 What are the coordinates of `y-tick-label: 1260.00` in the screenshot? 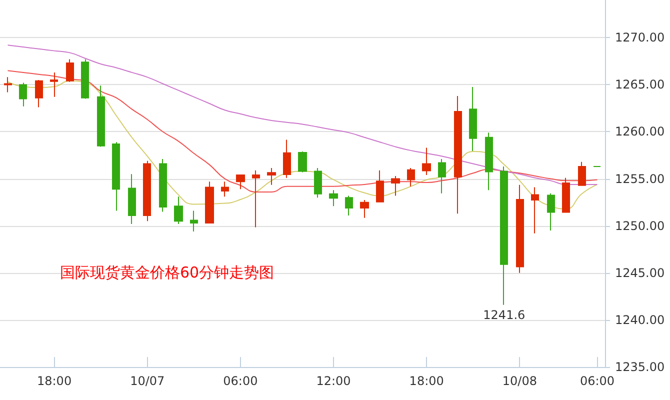 It's located at (640, 131).